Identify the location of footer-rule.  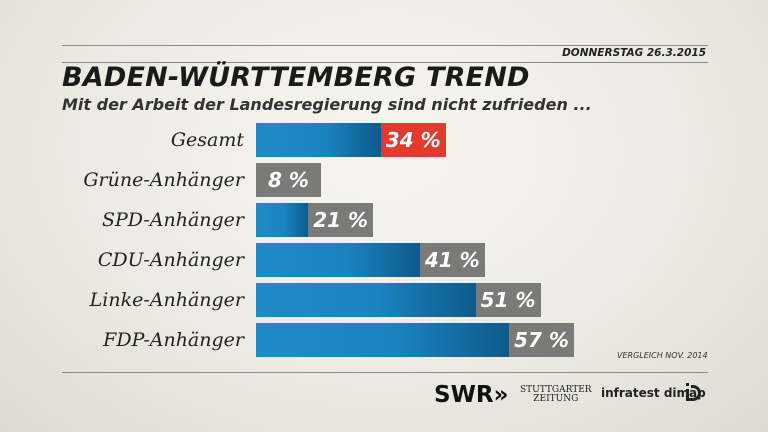
(385, 372).